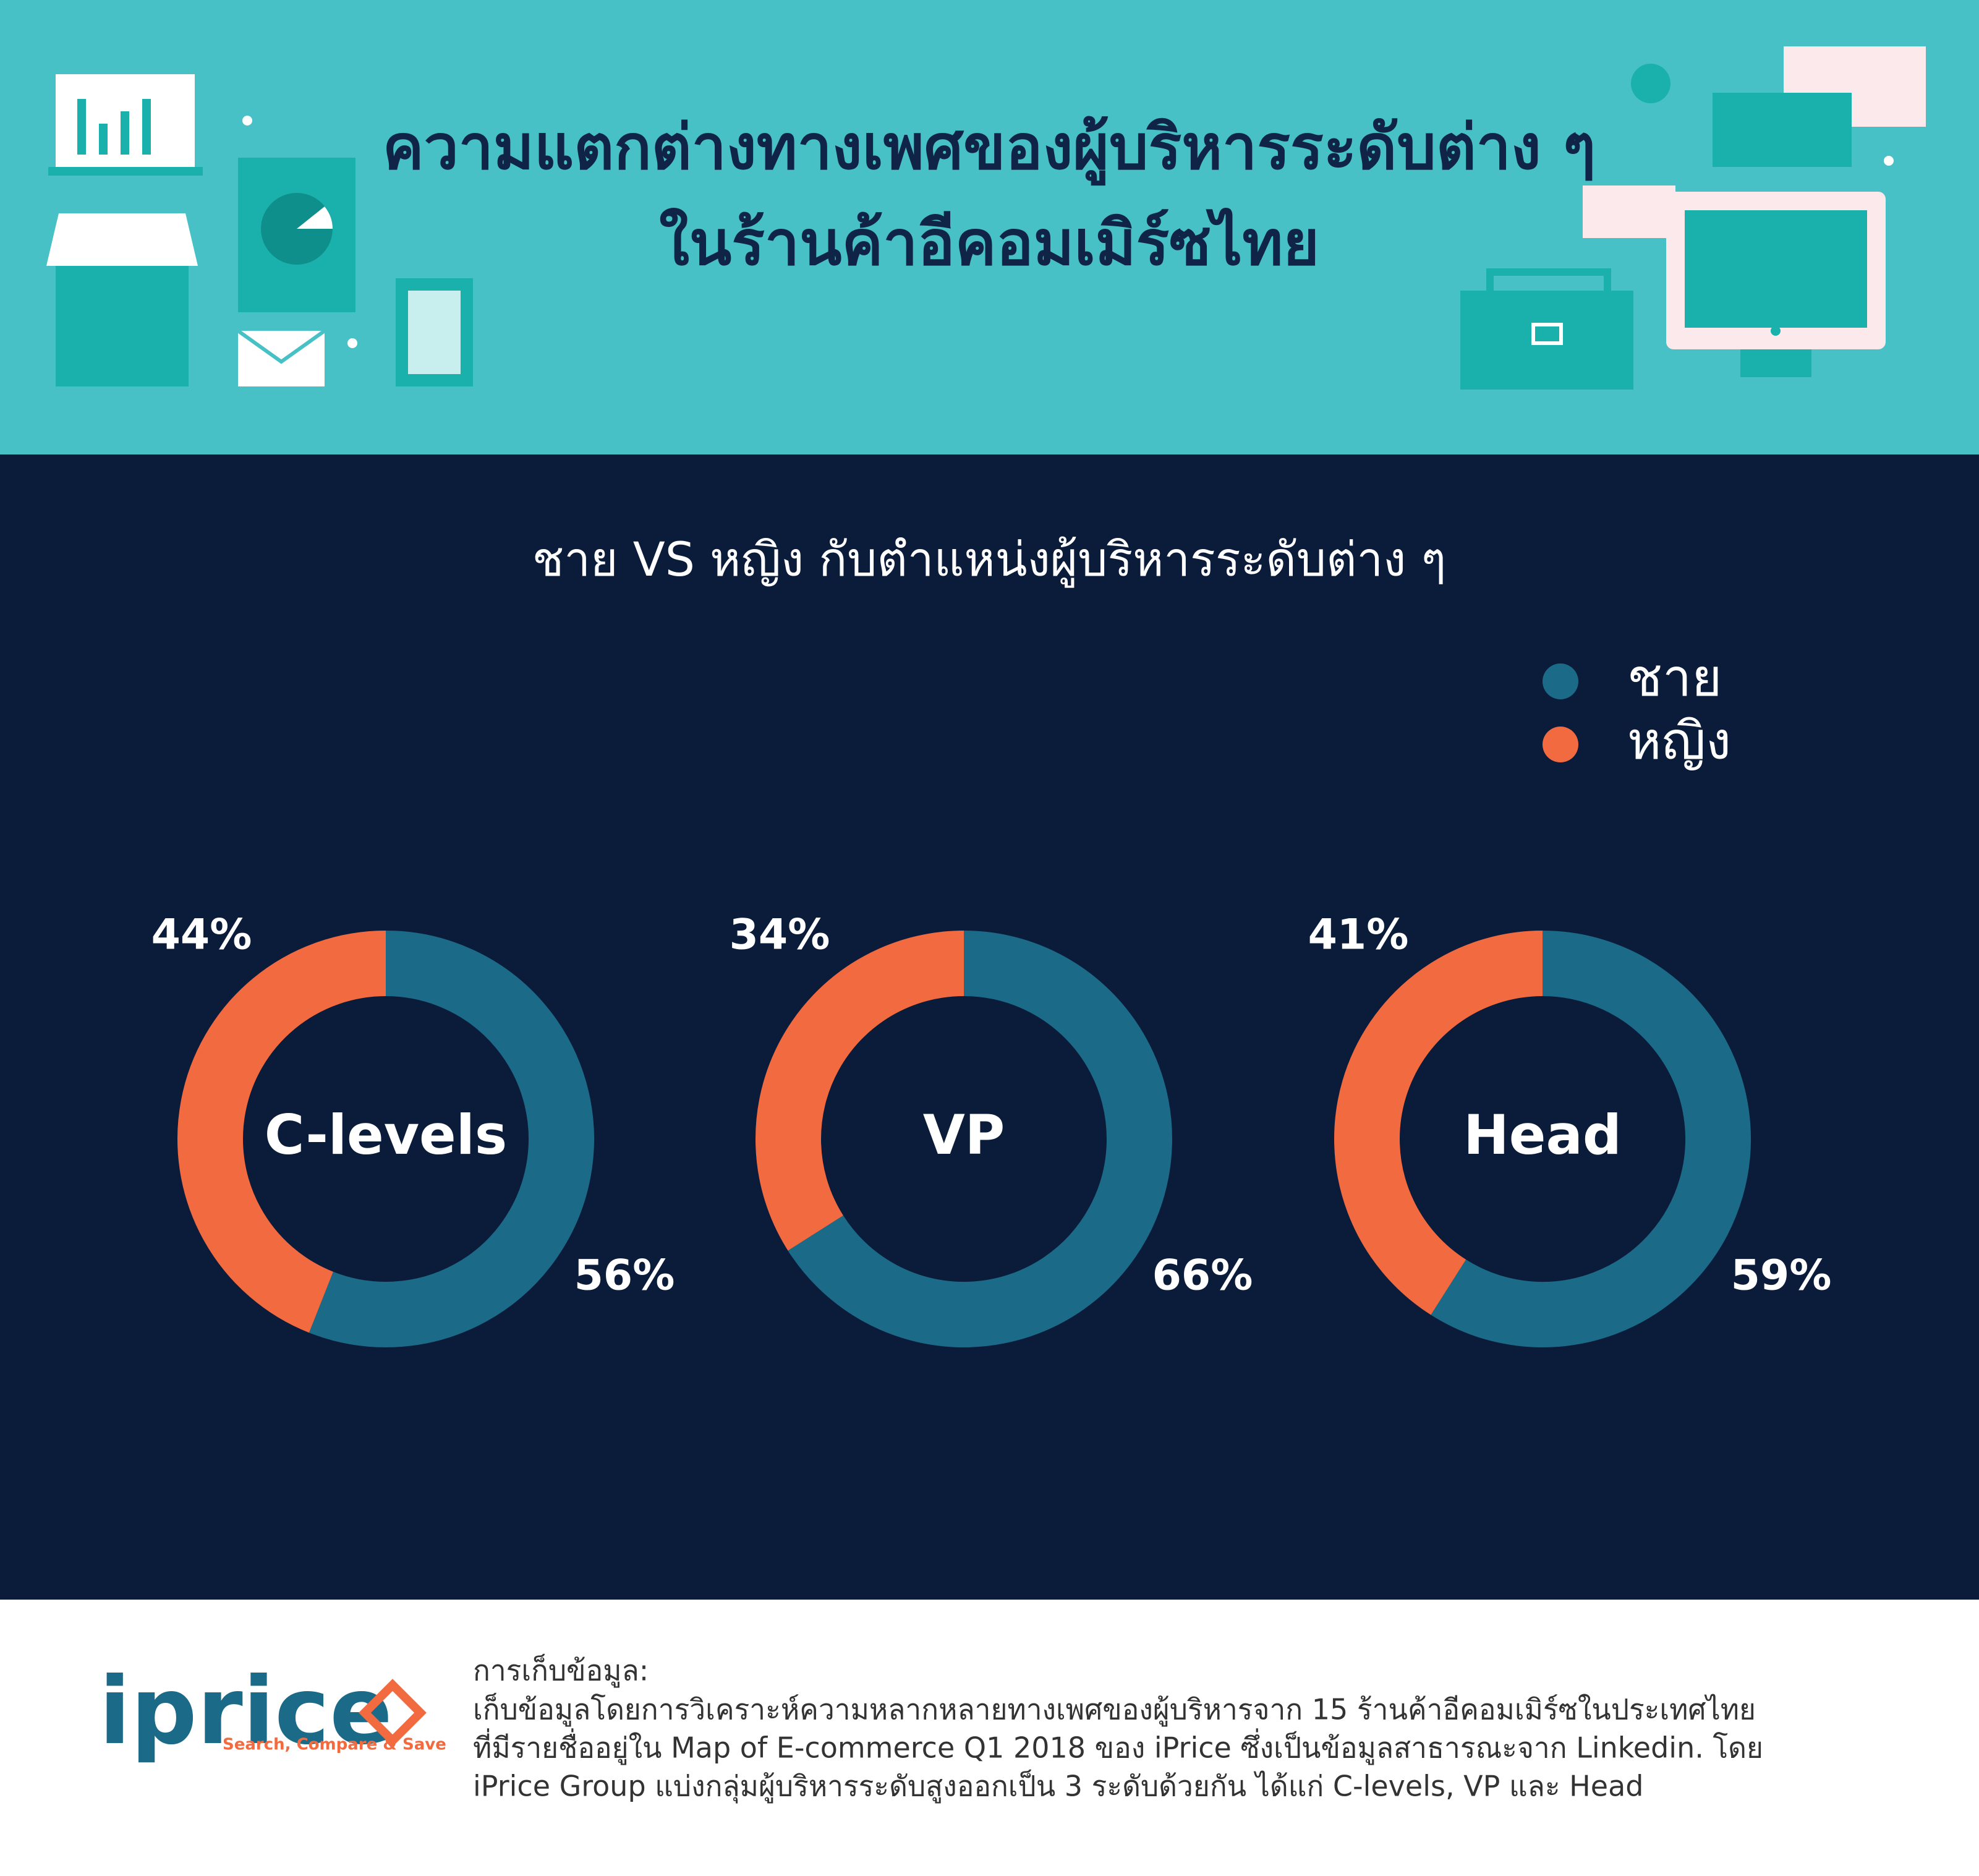 This screenshot has width=1979, height=1876. What do you see at coordinates (1542, 1135) in the screenshot?
I see `donut-center-label: Head` at bounding box center [1542, 1135].